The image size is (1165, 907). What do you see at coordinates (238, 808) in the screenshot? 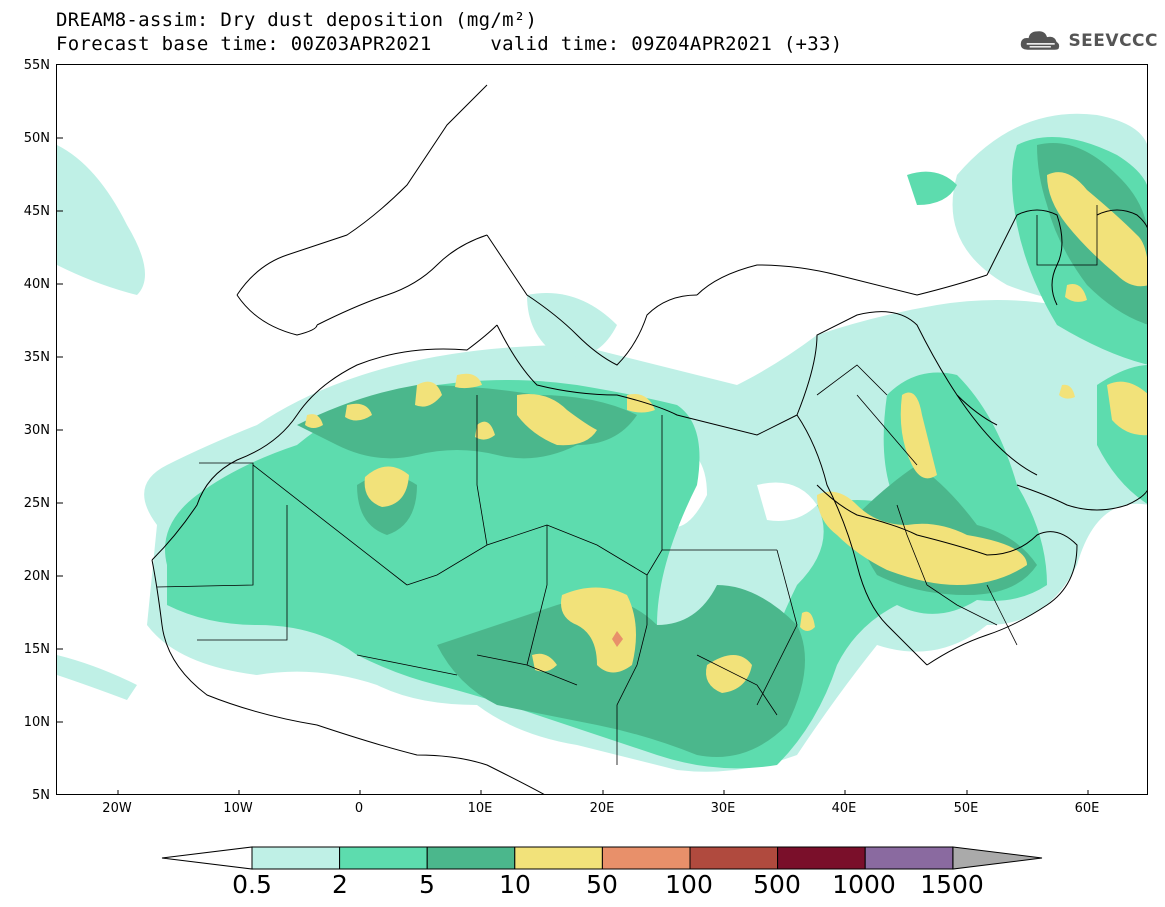
I see `lon-label-10w: 10W` at bounding box center [238, 808].